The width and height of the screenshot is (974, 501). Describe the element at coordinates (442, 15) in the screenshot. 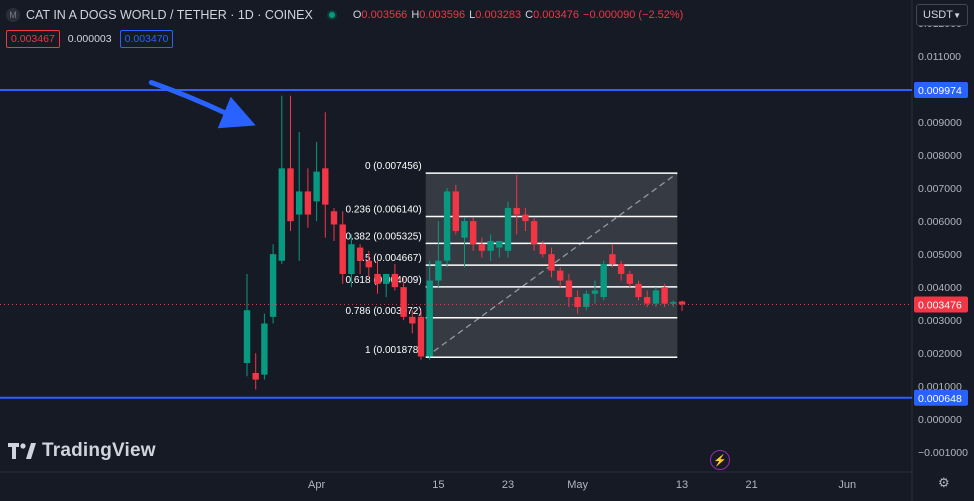

I see `high-value: 0.003596` at that location.